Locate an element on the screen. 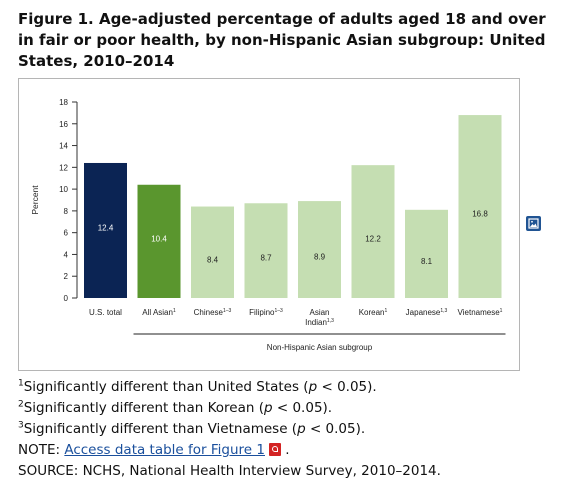 This screenshot has width=587, height=497. note-line: NOTE: Access data table for Figure 1 . is located at coordinates (154, 450).